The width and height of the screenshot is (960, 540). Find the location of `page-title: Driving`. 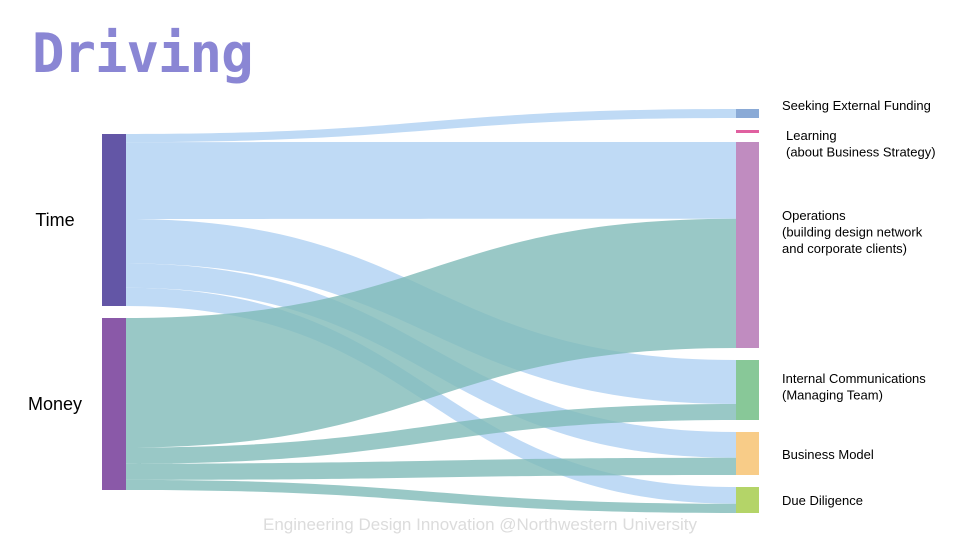

page-title: Driving is located at coordinates (143, 53).